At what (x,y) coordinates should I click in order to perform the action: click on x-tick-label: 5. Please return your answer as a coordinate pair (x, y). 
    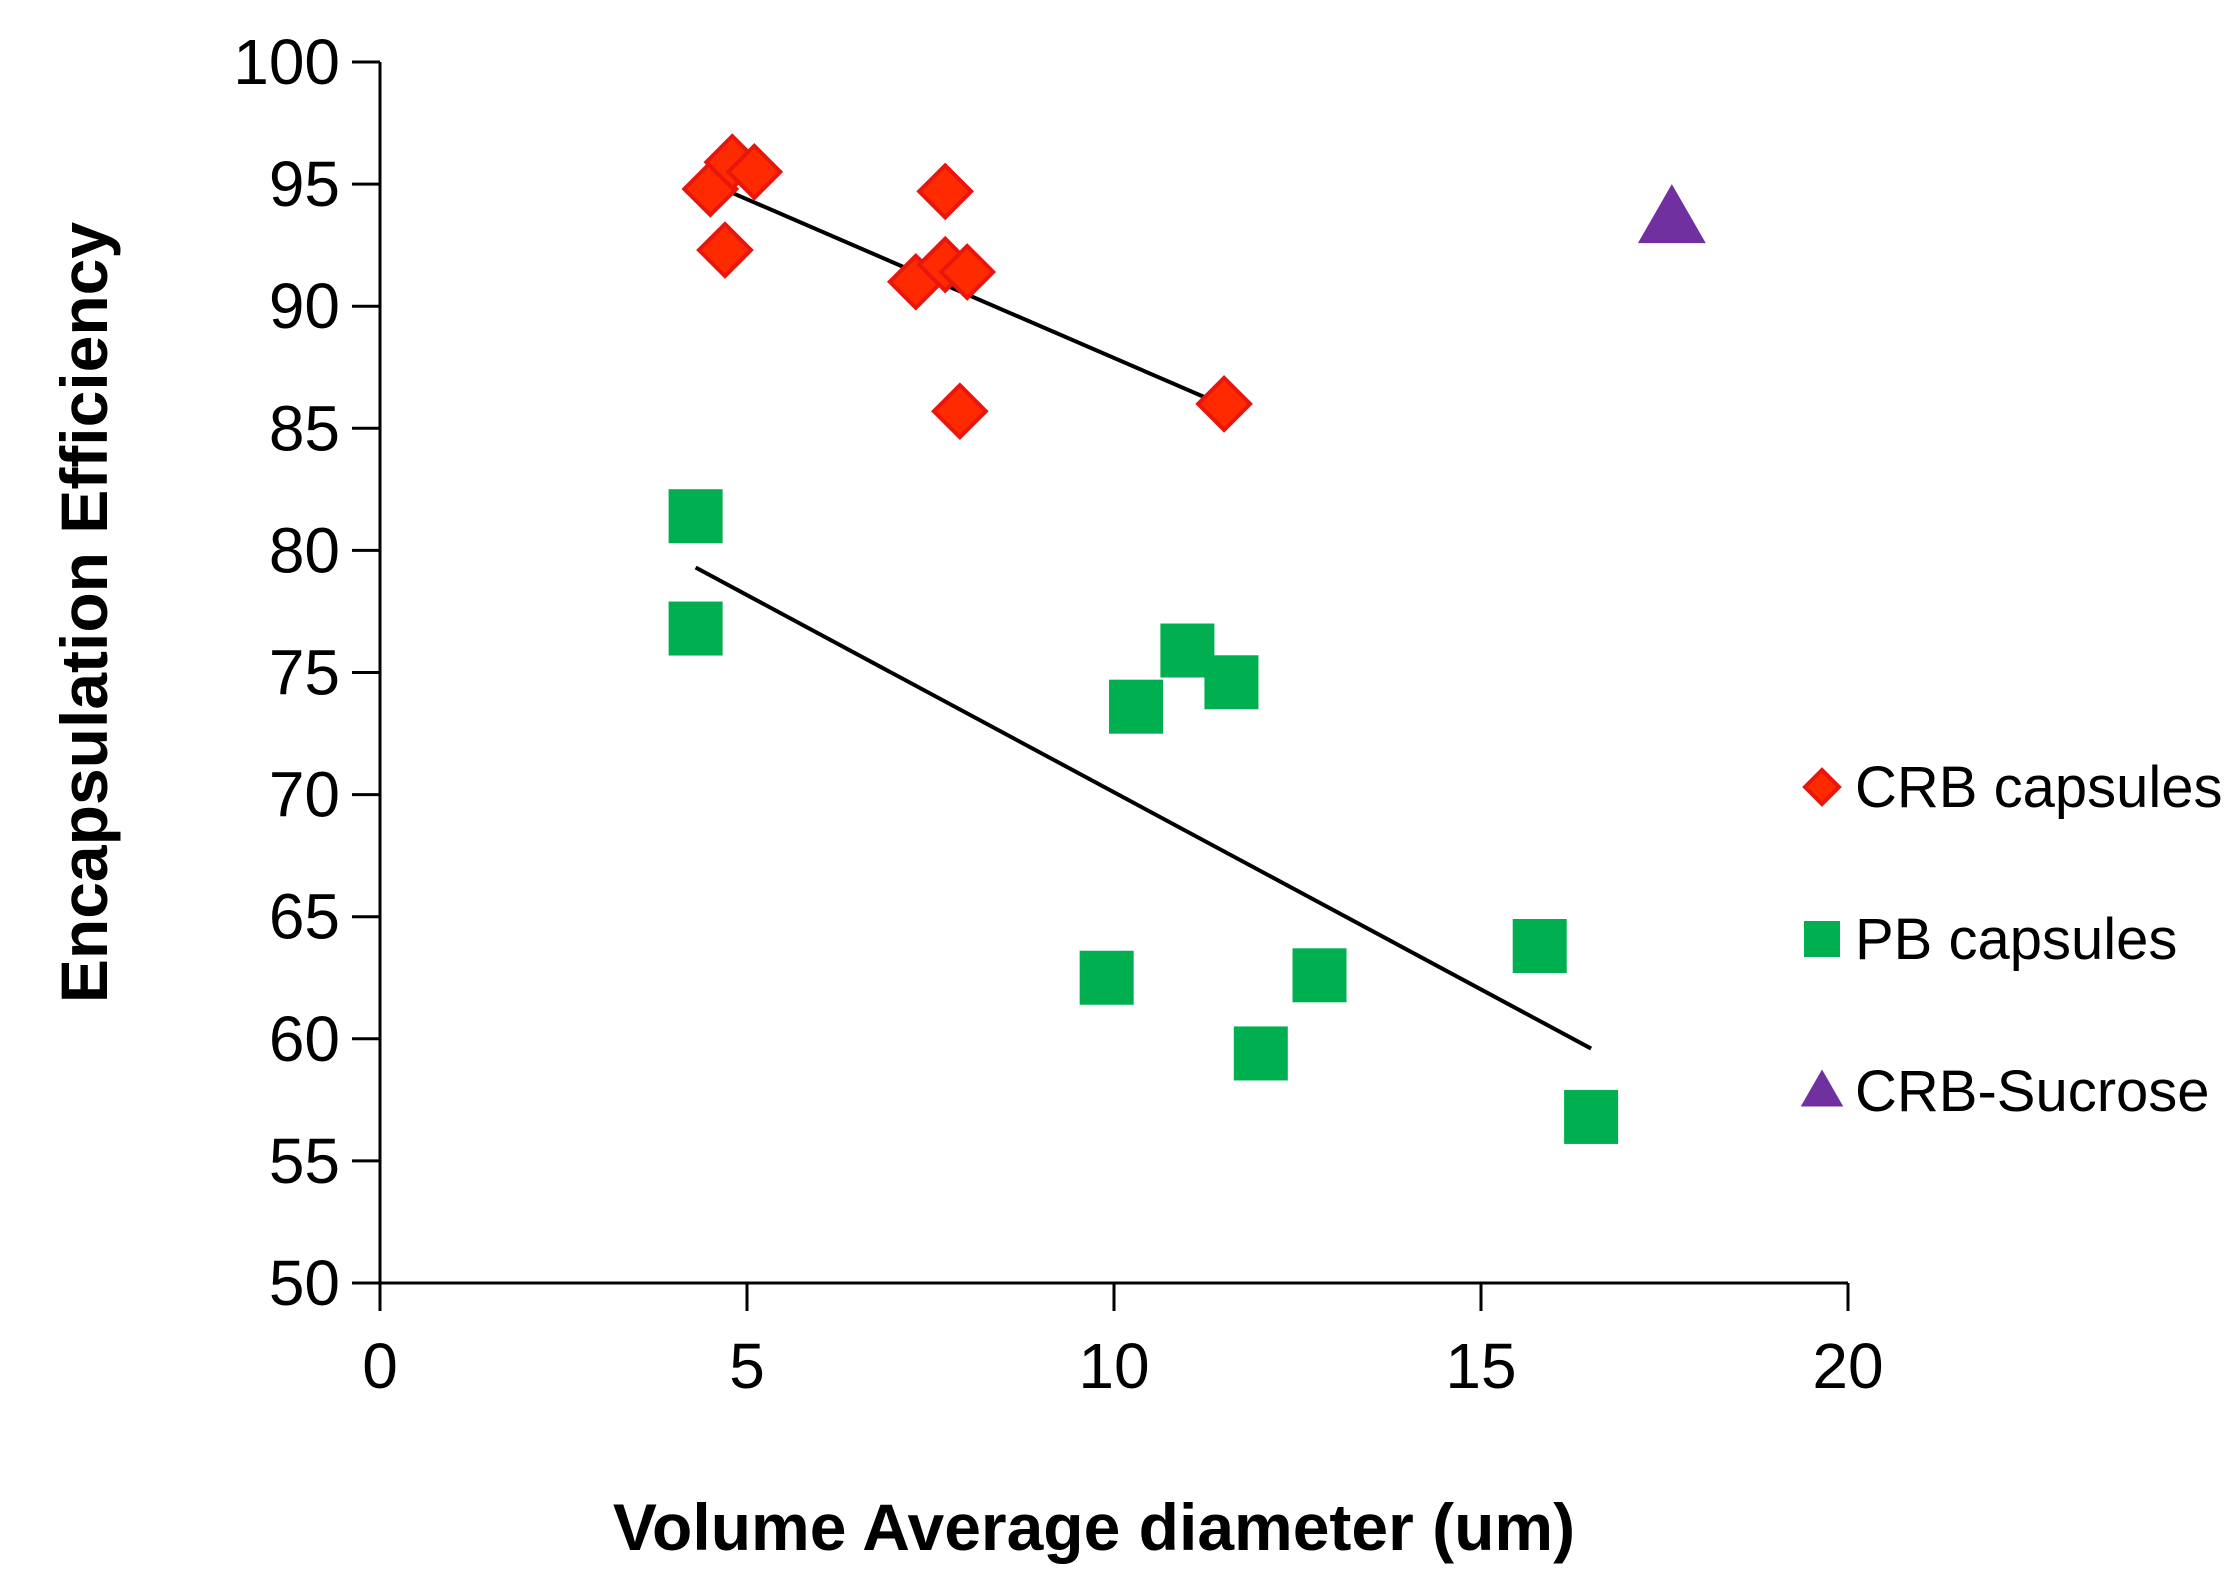
    Looking at the image, I should click on (747, 1366).